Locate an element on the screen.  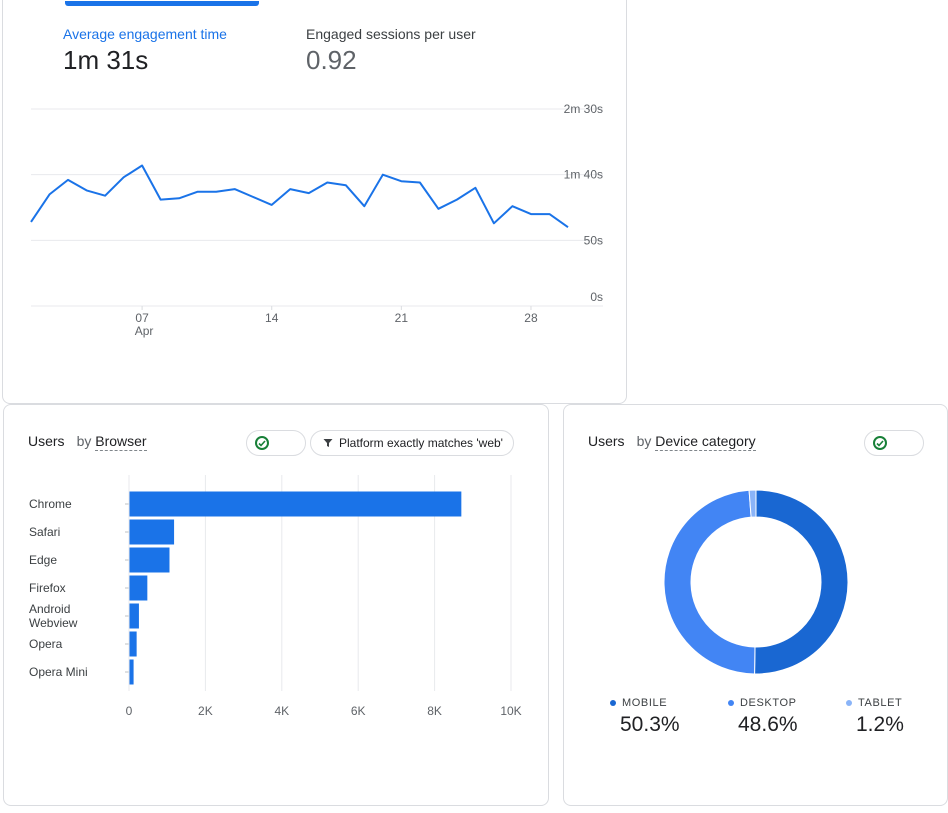
bar-chrome is located at coordinates (295, 504).